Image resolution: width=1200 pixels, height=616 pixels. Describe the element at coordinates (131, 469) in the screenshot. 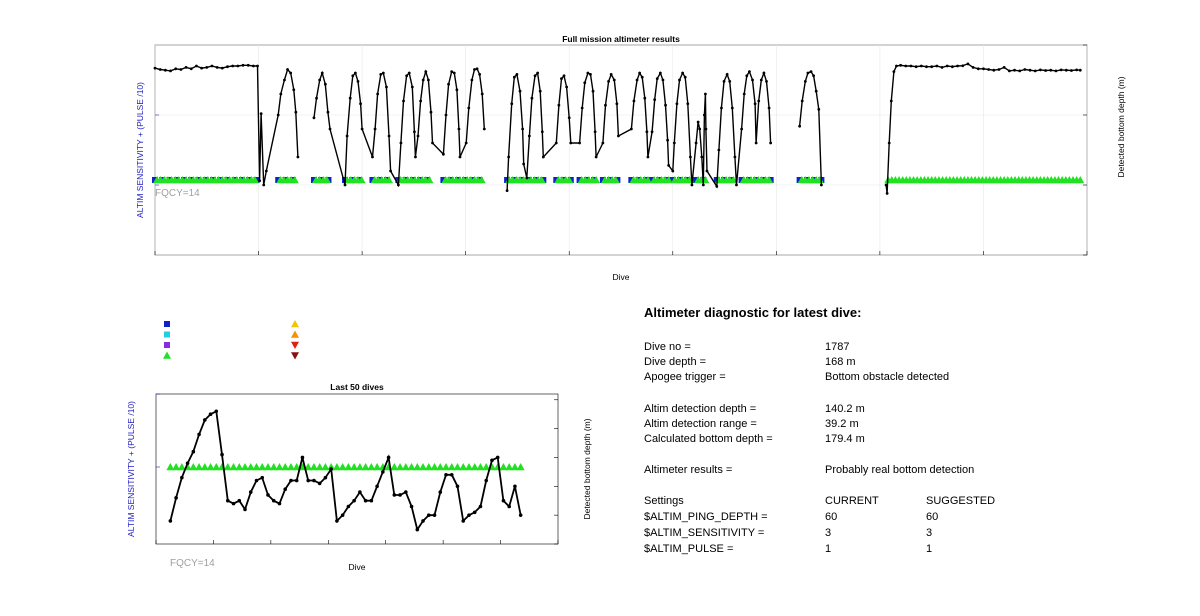

I see `bottom-y-left-label: ALTIM SENSITIVITY + (PULSE /10)` at that location.